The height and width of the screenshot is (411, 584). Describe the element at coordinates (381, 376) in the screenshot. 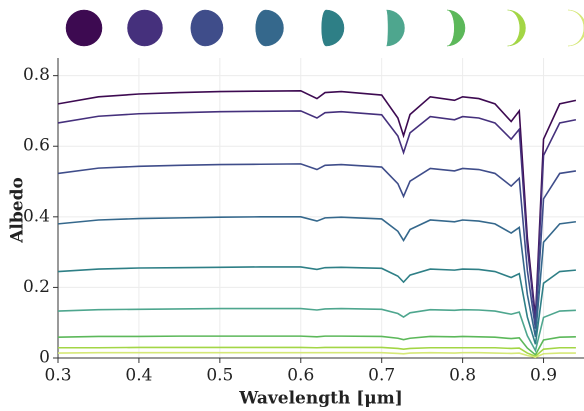

I see `x-tick-label: 0.7` at that location.